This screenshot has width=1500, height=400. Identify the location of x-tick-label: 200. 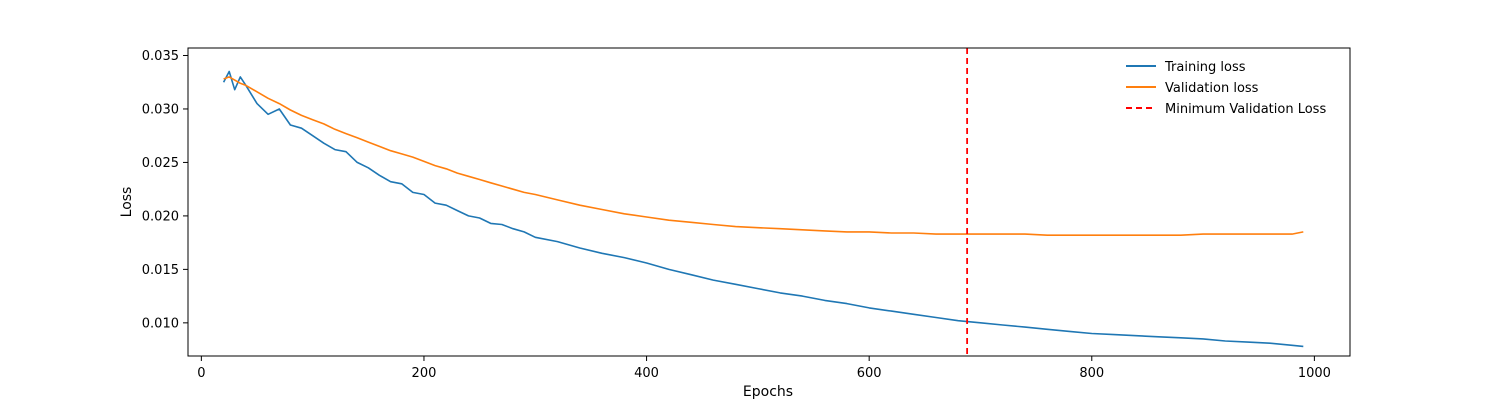
(424, 373).